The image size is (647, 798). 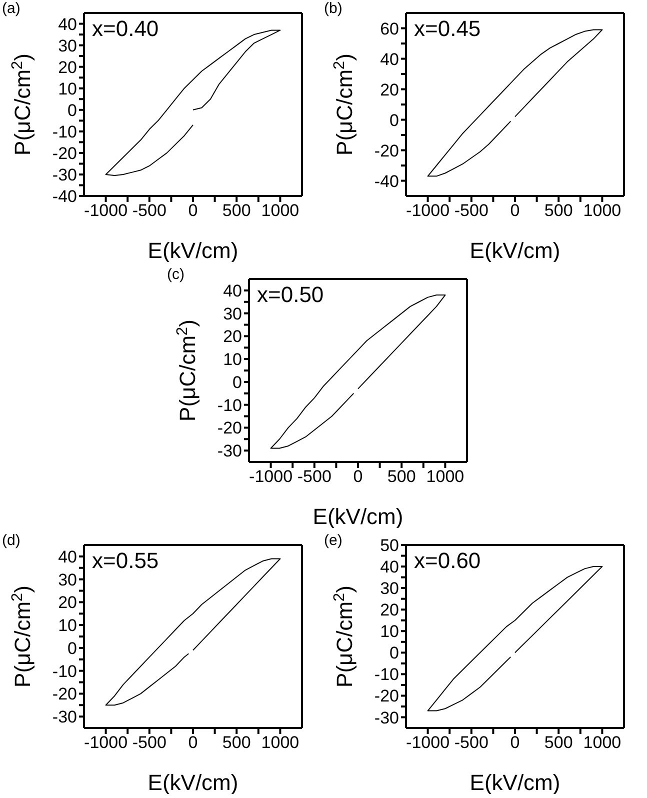 I want to click on y-tick-label: 60, so click(x=389, y=28).